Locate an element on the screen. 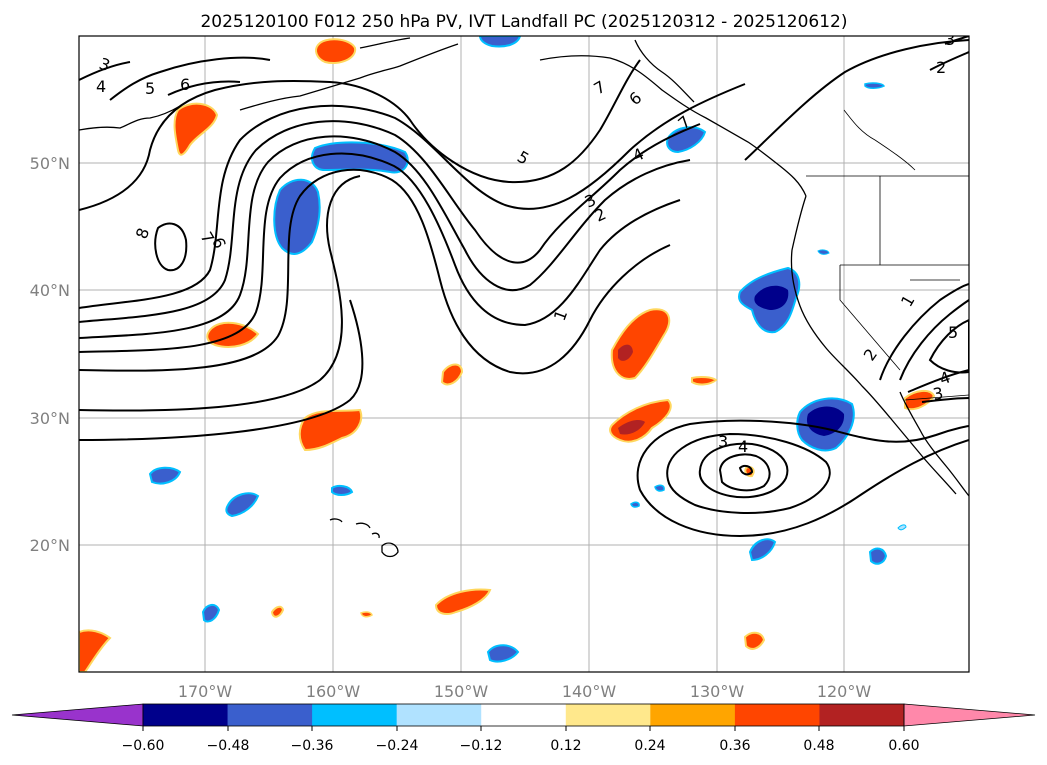  lat-label-30n: 30°N is located at coordinates (50, 418).